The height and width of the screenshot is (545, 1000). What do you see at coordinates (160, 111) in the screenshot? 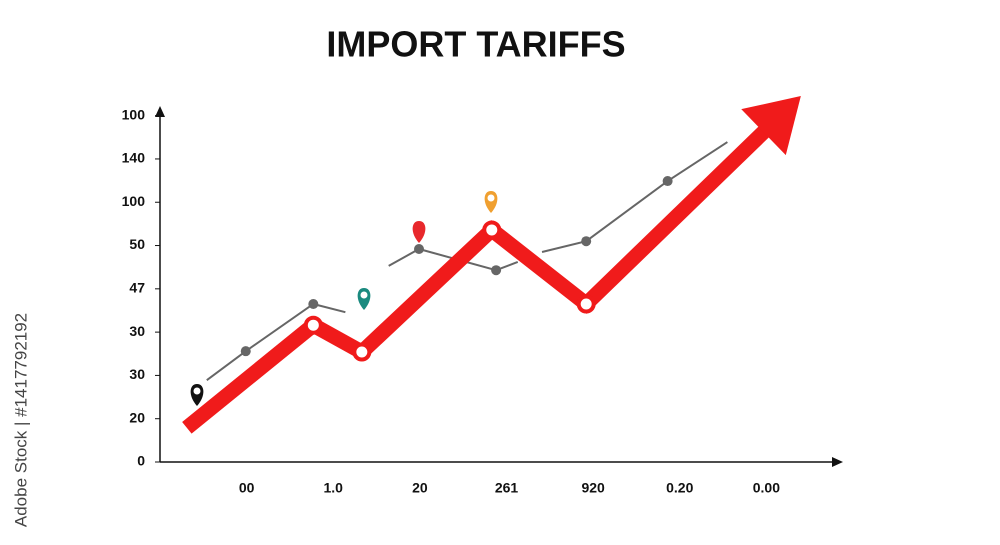
I see `y-axis-arrow` at bounding box center [160, 111].